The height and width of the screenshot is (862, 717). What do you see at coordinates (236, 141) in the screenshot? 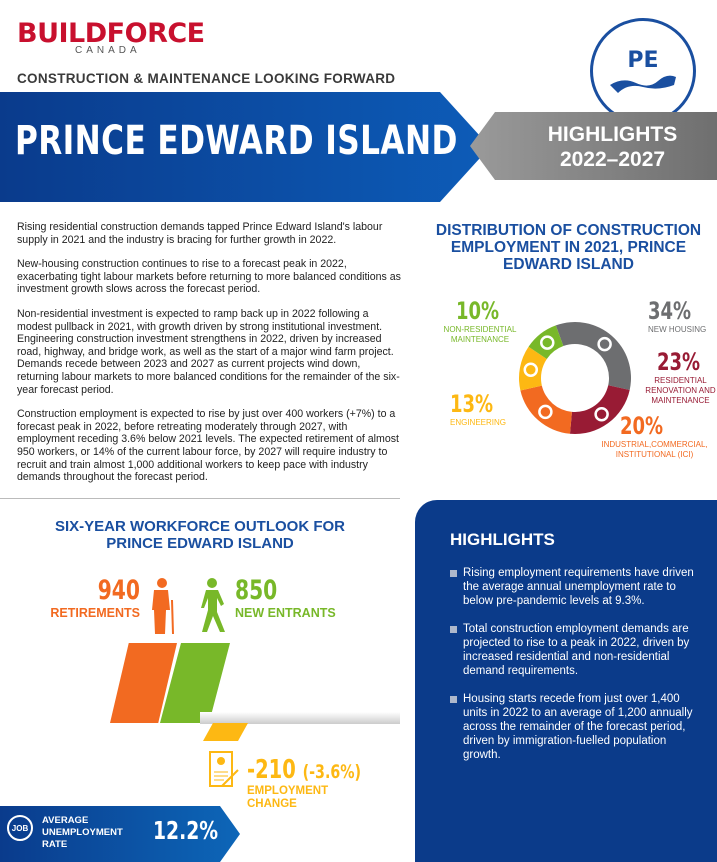
I see `page-title: PRINCE EDWARD ISLAND` at bounding box center [236, 141].